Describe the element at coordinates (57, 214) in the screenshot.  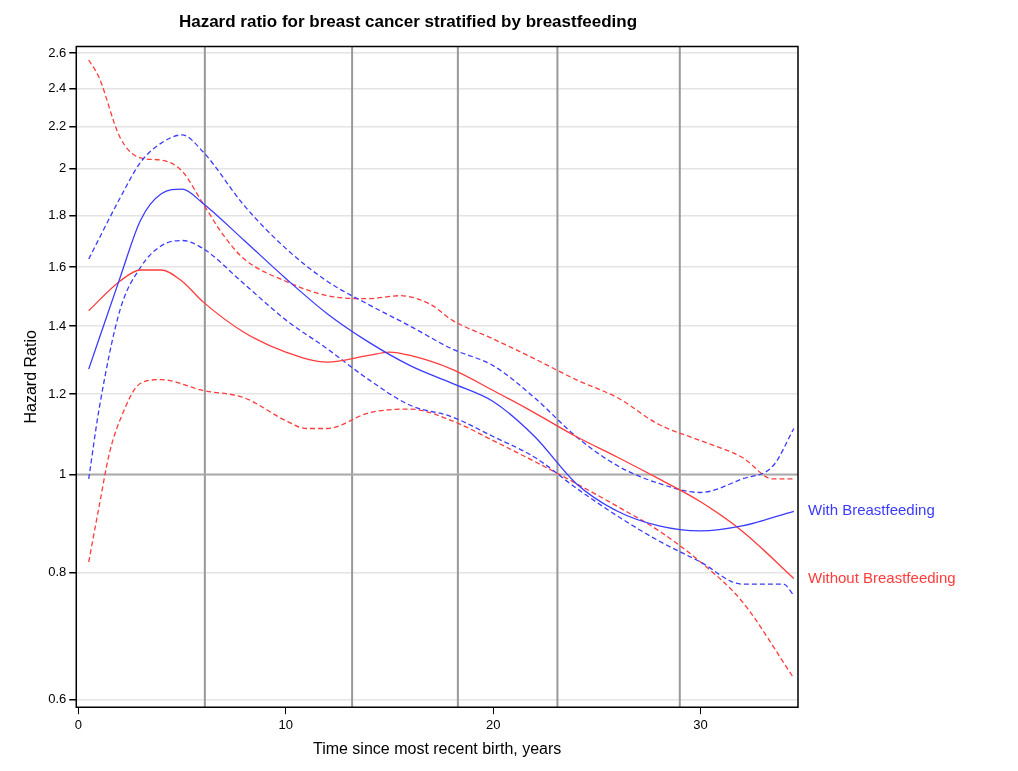
I see `y-tick-label: 1.8` at that location.